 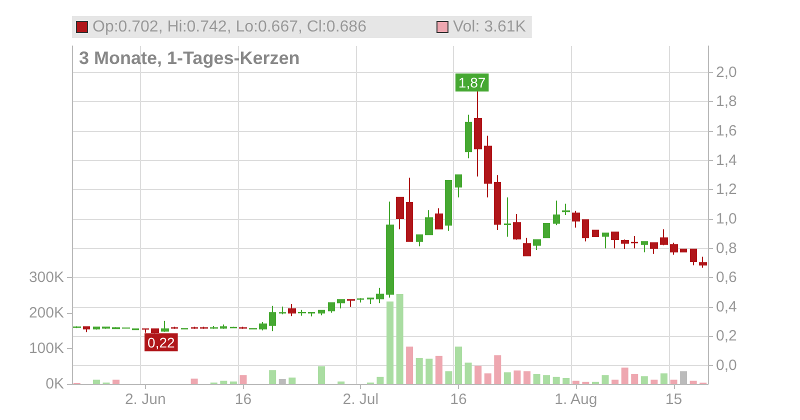 What do you see at coordinates (726, 101) in the screenshot?
I see `y-tick-label: 1,8` at bounding box center [726, 101].